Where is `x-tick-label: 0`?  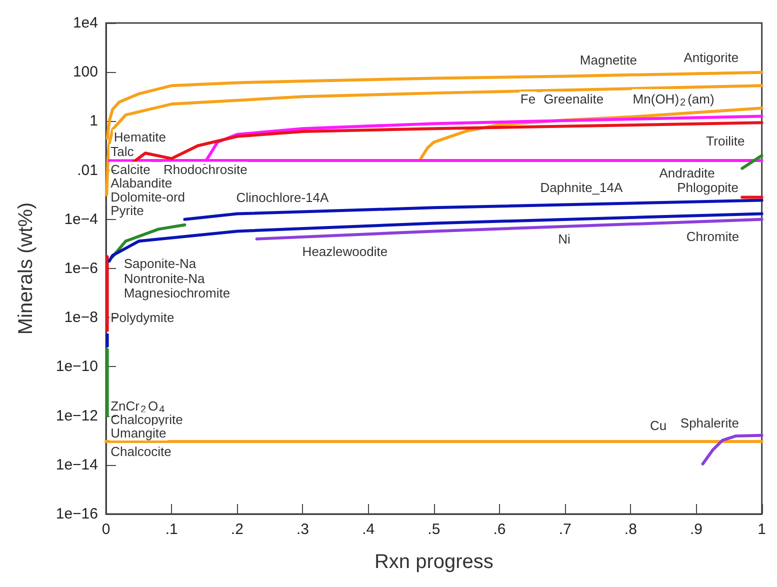 x-tick-label: 0 is located at coordinates (106, 529).